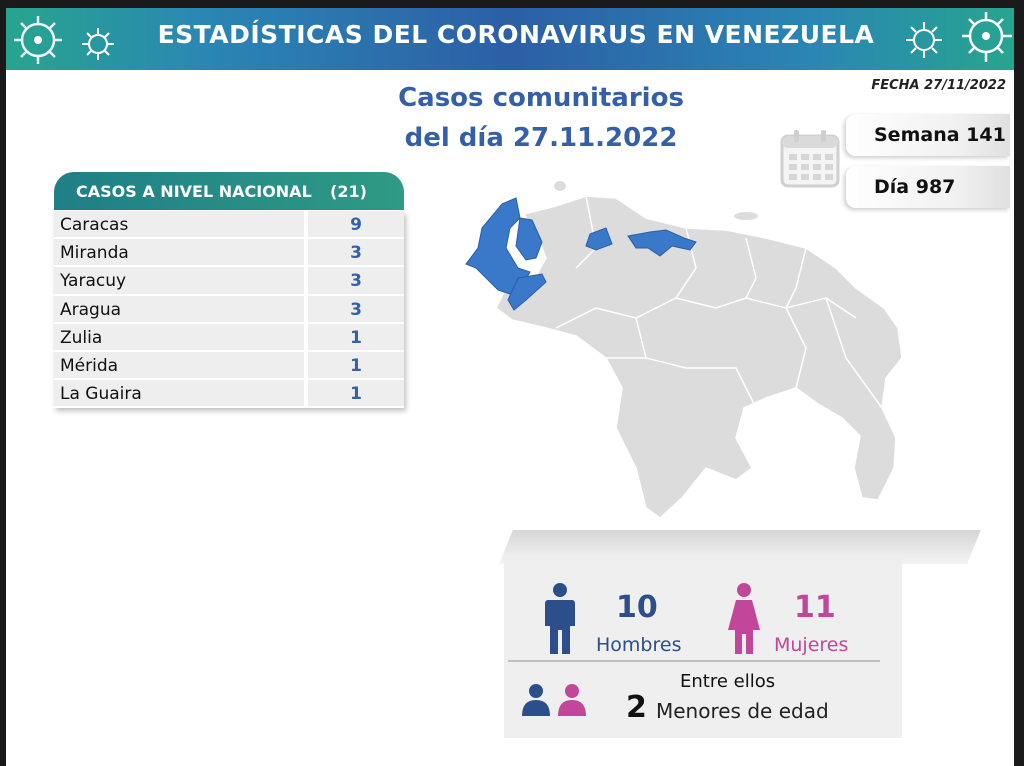  What do you see at coordinates (348, 191) in the screenshot?
I see `table-header-count: (21)` at bounding box center [348, 191].